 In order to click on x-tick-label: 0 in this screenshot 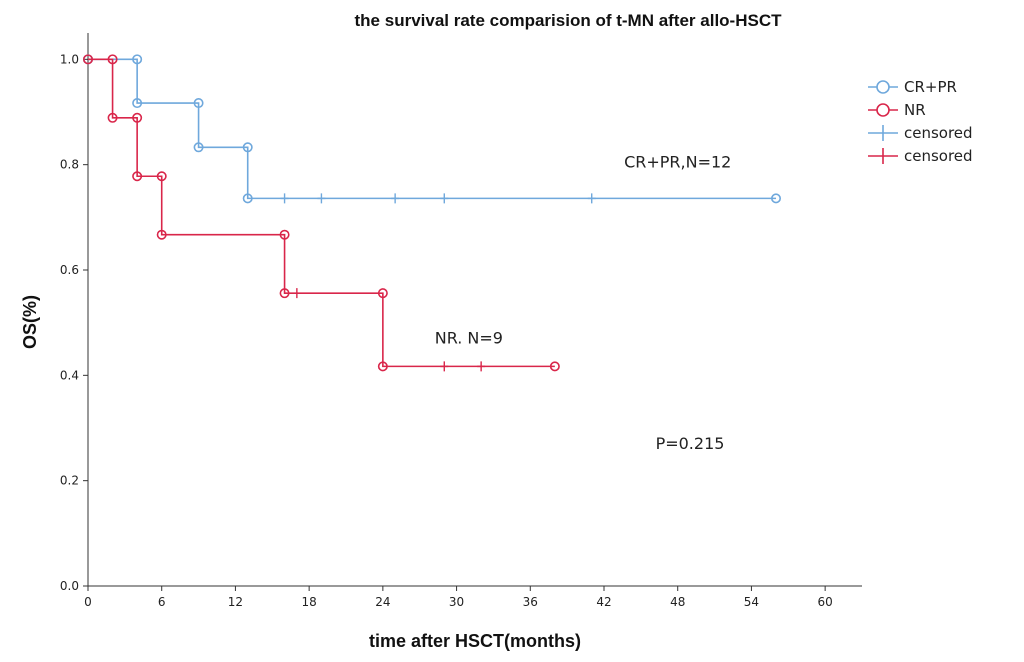, I will do `click(88, 602)`.